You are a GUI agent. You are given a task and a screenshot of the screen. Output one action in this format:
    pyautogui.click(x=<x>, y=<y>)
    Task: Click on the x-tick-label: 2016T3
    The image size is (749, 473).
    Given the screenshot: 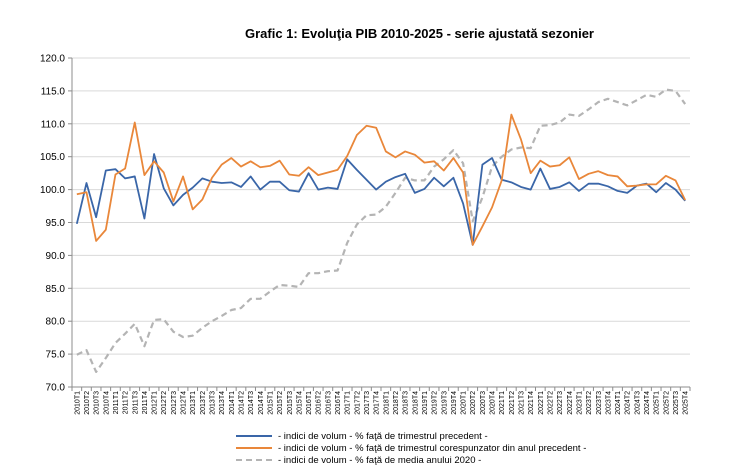 What is the action you would take?
    pyautogui.click(x=328, y=403)
    